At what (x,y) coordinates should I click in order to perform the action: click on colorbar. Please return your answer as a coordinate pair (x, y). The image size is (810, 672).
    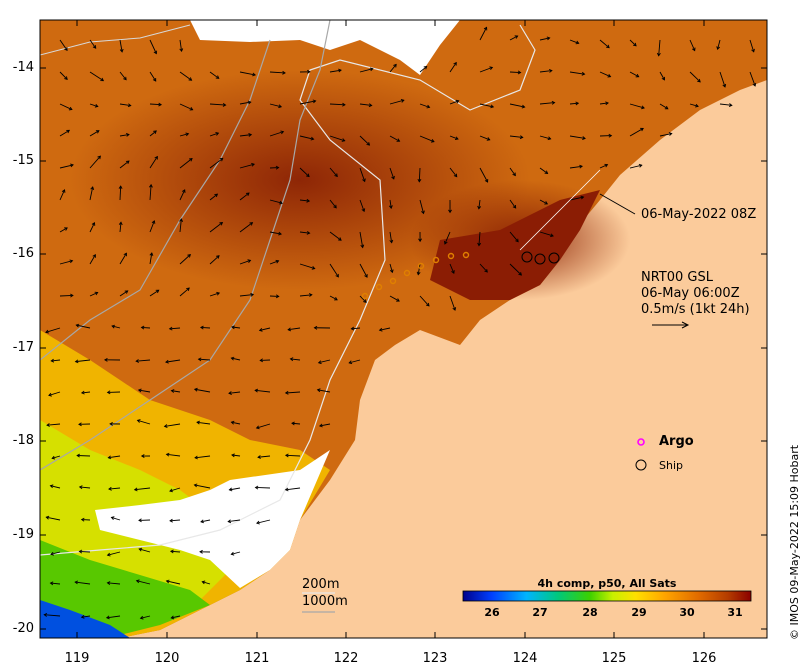
    Looking at the image, I should click on (607, 596).